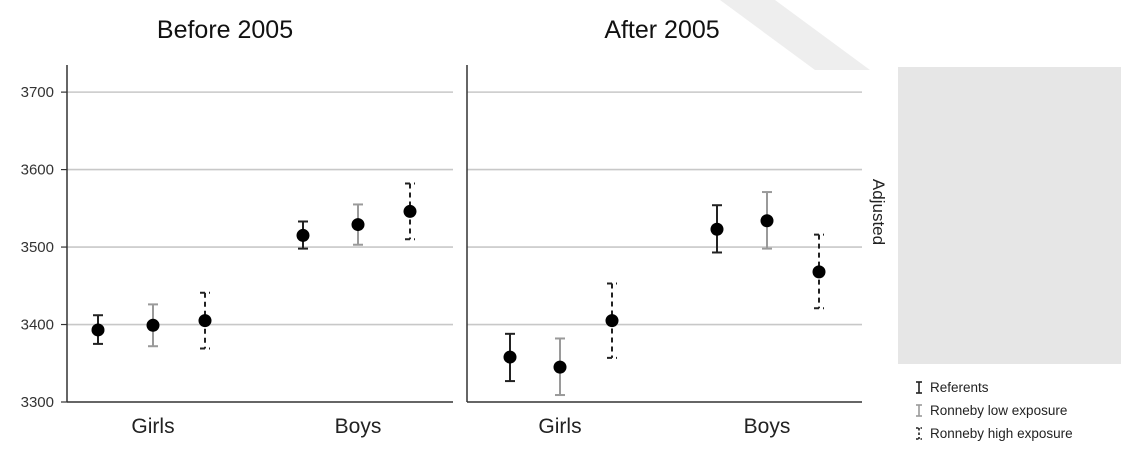  What do you see at coordinates (1009, 215) in the screenshot?
I see `side-panel-box` at bounding box center [1009, 215].